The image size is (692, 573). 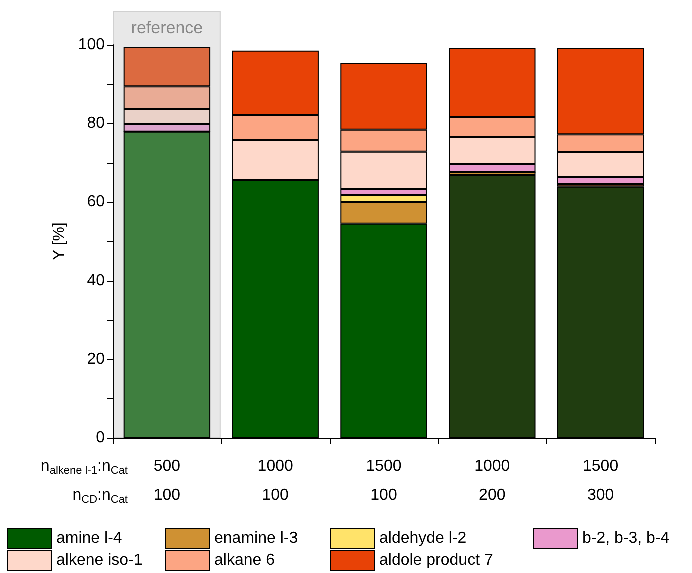 What do you see at coordinates (423, 538) in the screenshot?
I see `legend-label: aldehyde l-2` at bounding box center [423, 538].